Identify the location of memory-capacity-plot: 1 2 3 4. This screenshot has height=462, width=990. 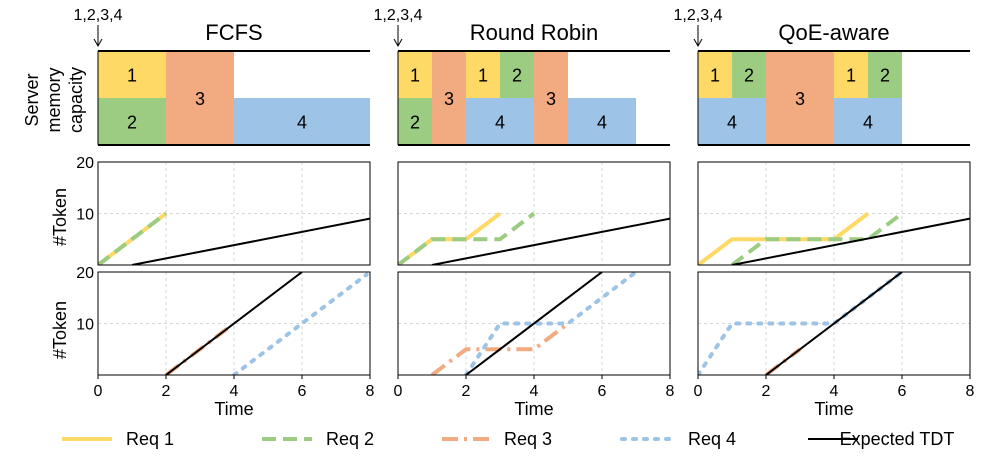
(233, 98).